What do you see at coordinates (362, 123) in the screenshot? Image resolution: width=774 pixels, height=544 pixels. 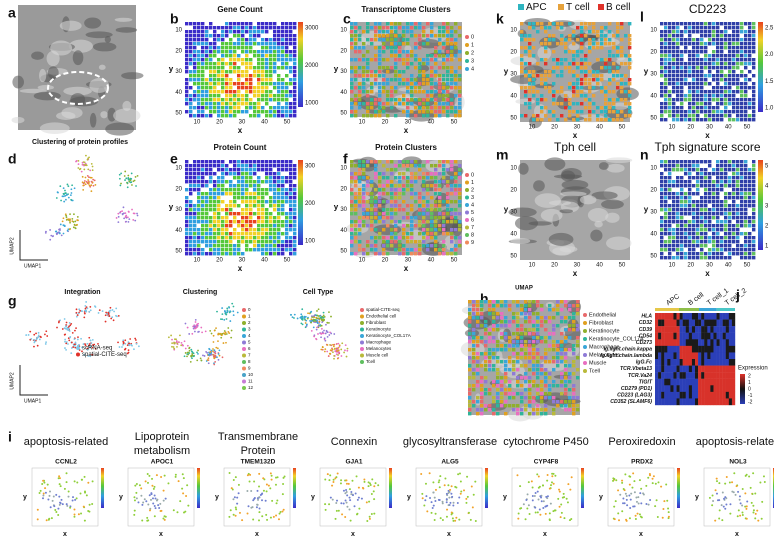 I see `x-tick-label: 10` at bounding box center [362, 123].